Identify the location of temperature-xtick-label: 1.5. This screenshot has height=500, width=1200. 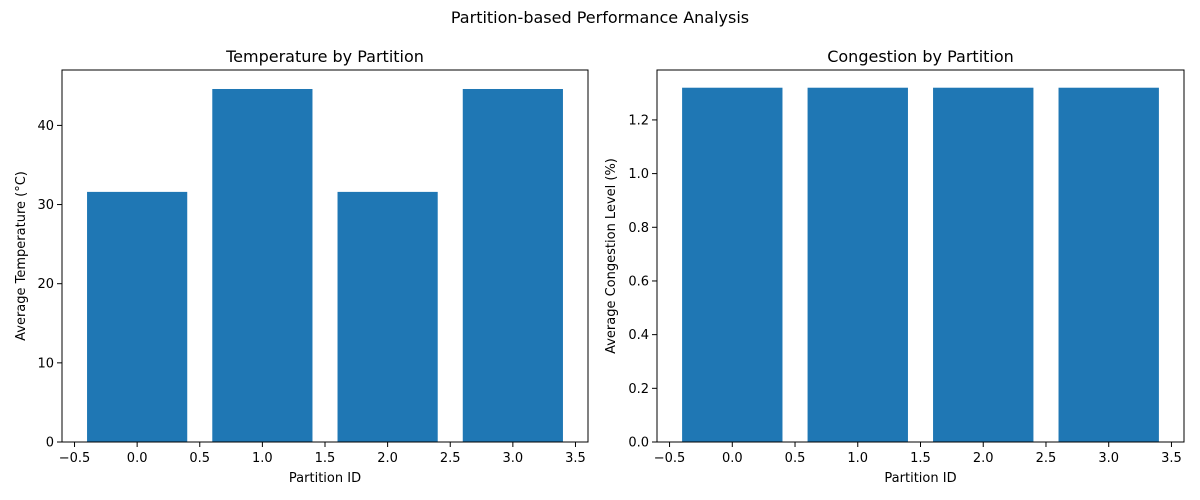
(325, 458).